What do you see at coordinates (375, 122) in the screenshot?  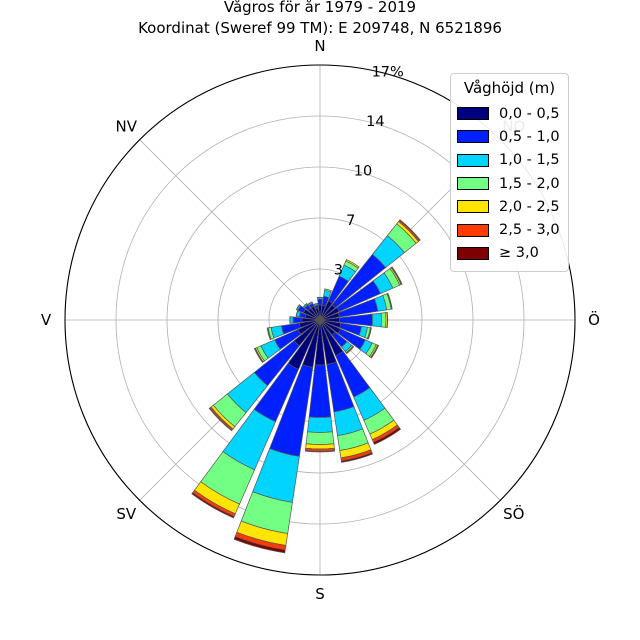 I see `radial-tick-label-3: 14` at bounding box center [375, 122].